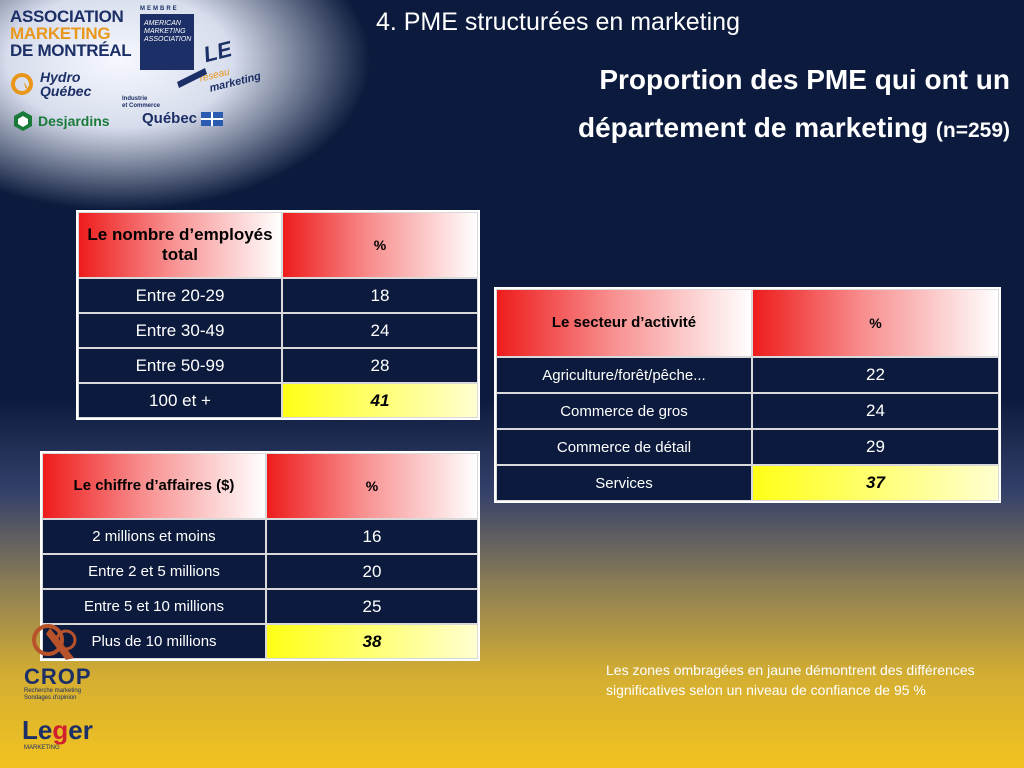 This screenshot has height=768, width=1024. What do you see at coordinates (57, 730) in the screenshot?
I see `leger-marketing-logo: Leger` at bounding box center [57, 730].